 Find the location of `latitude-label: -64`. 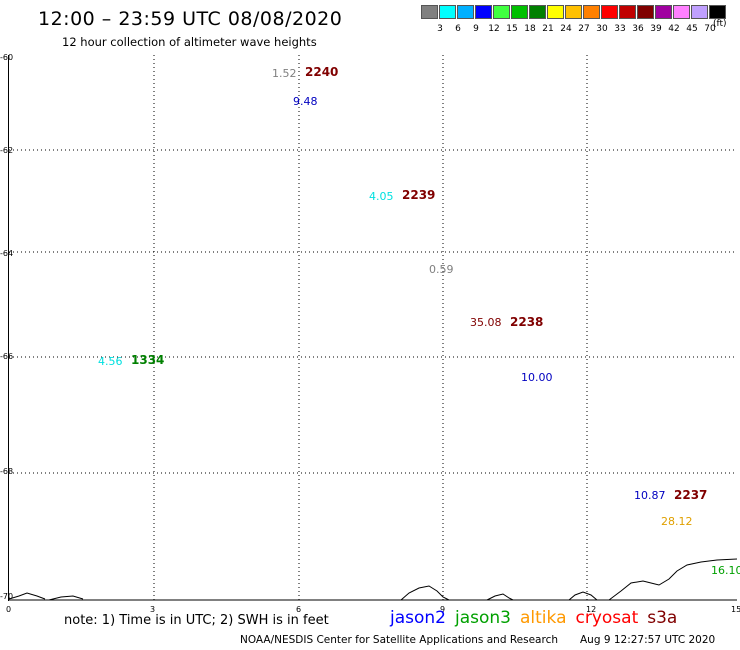

latitude-label: -64 is located at coordinates (7, 253).